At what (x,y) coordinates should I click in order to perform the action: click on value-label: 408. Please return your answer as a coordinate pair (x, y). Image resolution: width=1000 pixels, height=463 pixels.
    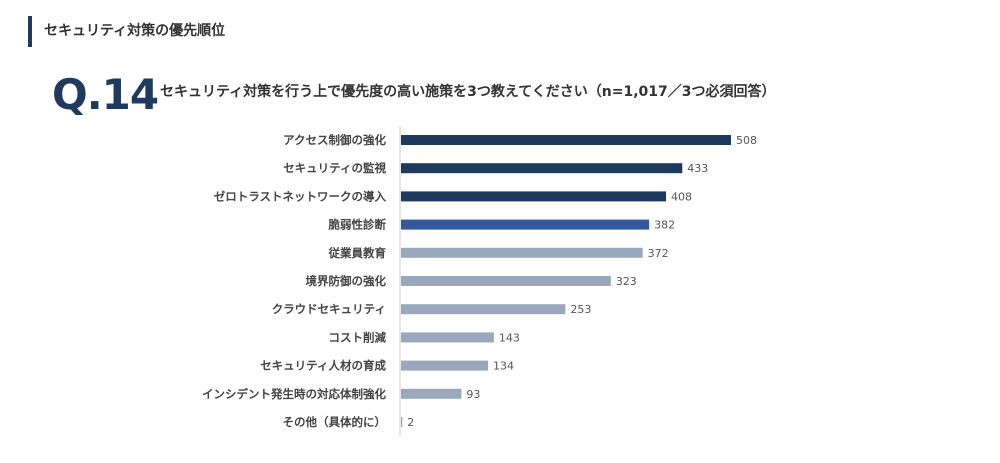
    Looking at the image, I should click on (681, 196).